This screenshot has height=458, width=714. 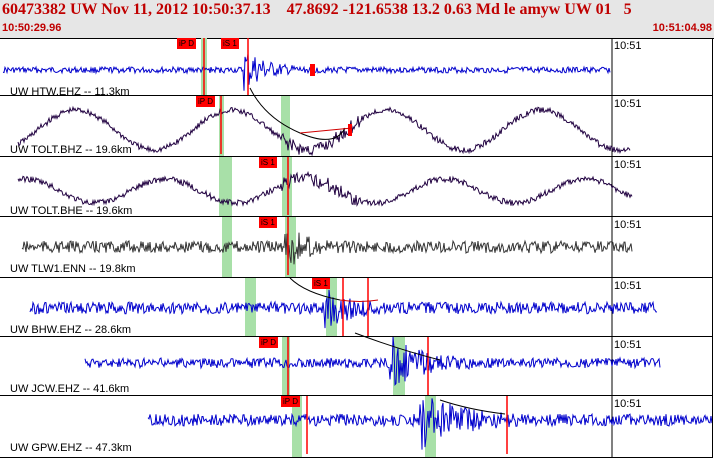 What do you see at coordinates (71, 330) in the screenshot?
I see `channel-label: UW BHW.EHZ -- 28.6km` at bounding box center [71, 330].